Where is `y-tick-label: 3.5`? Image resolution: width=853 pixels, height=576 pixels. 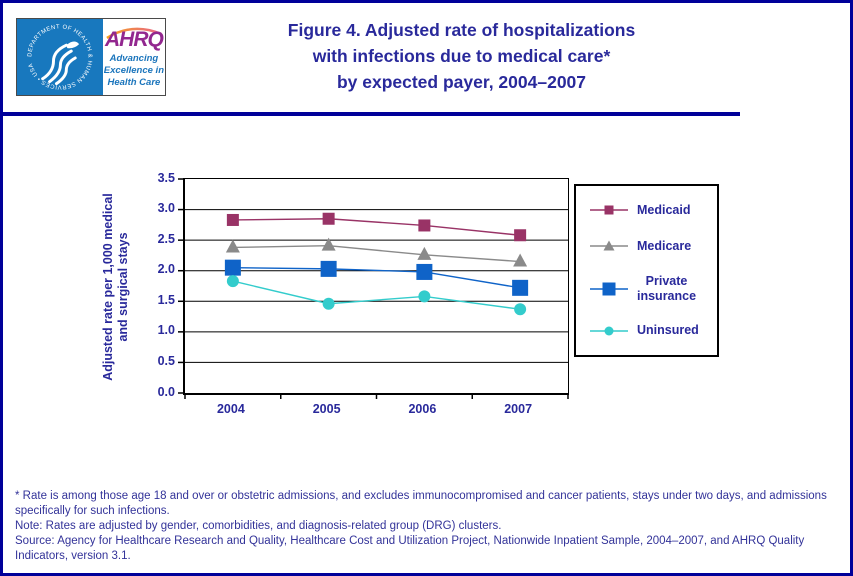
y-tick-label: 3.5 is located at coordinates (166, 177).